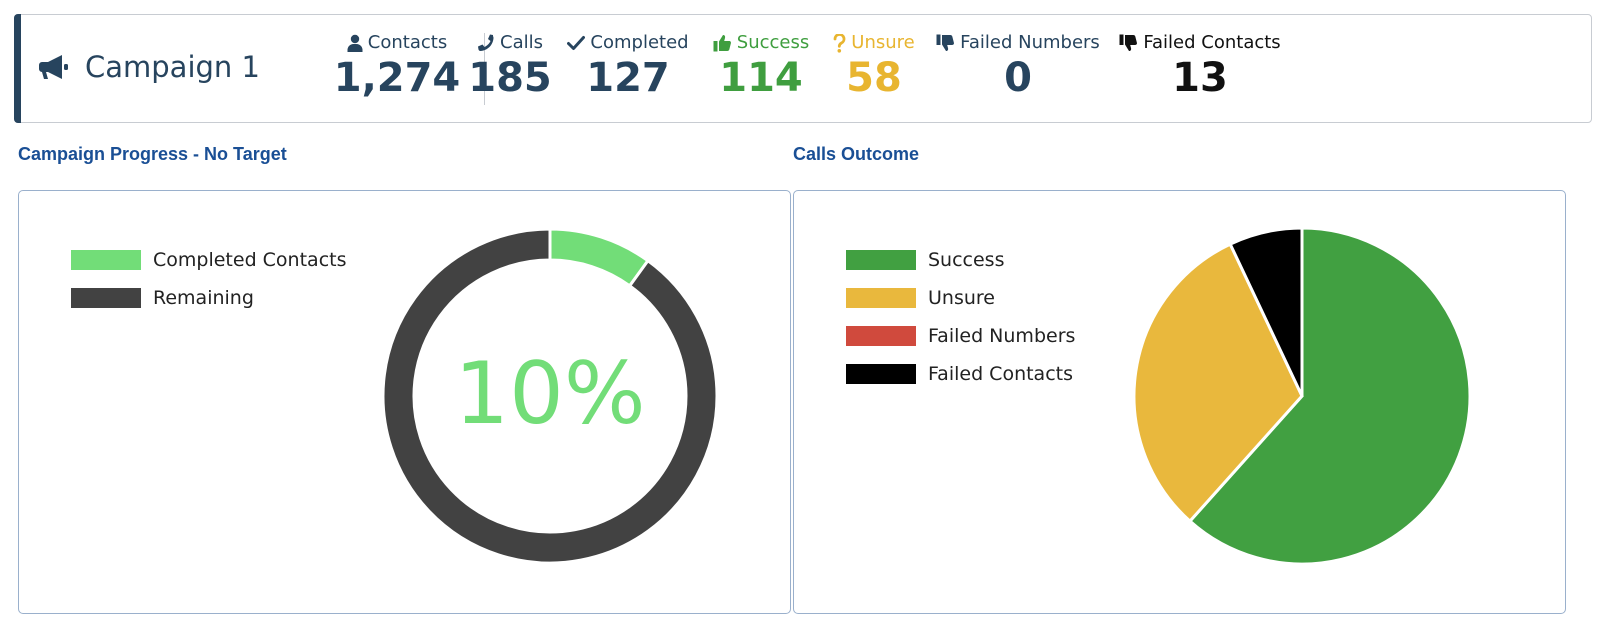  I want to click on stat-label-text: Calls, so click(521, 42).